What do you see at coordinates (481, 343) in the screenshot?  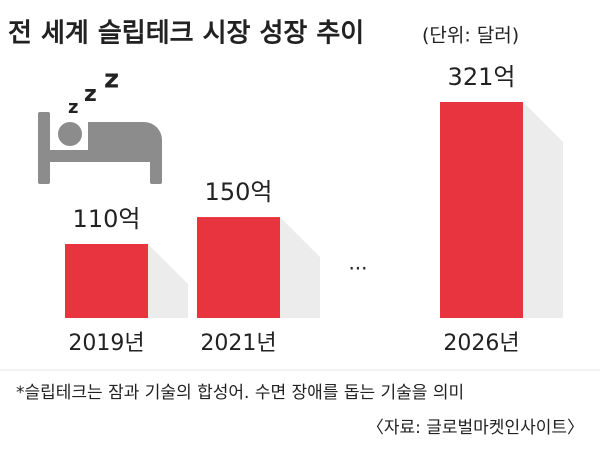 I see `x-tick-label: 2026년` at bounding box center [481, 343].